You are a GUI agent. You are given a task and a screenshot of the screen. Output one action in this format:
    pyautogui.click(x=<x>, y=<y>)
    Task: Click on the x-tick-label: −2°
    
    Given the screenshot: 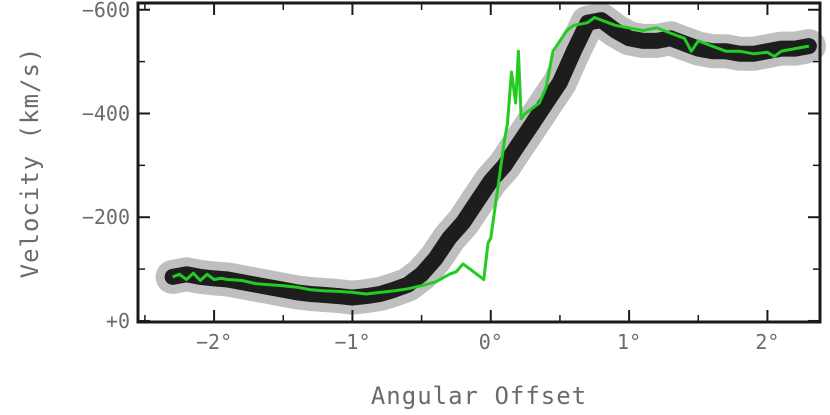 What is the action you would take?
    pyautogui.click(x=214, y=342)
    